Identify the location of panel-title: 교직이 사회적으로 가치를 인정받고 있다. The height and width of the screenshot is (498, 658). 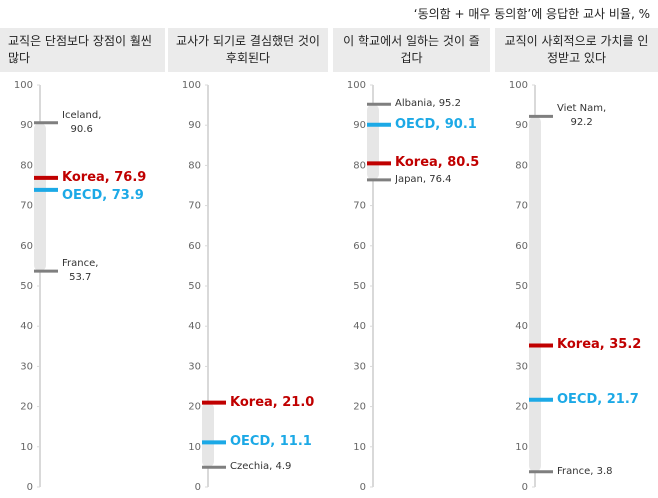
(576, 50).